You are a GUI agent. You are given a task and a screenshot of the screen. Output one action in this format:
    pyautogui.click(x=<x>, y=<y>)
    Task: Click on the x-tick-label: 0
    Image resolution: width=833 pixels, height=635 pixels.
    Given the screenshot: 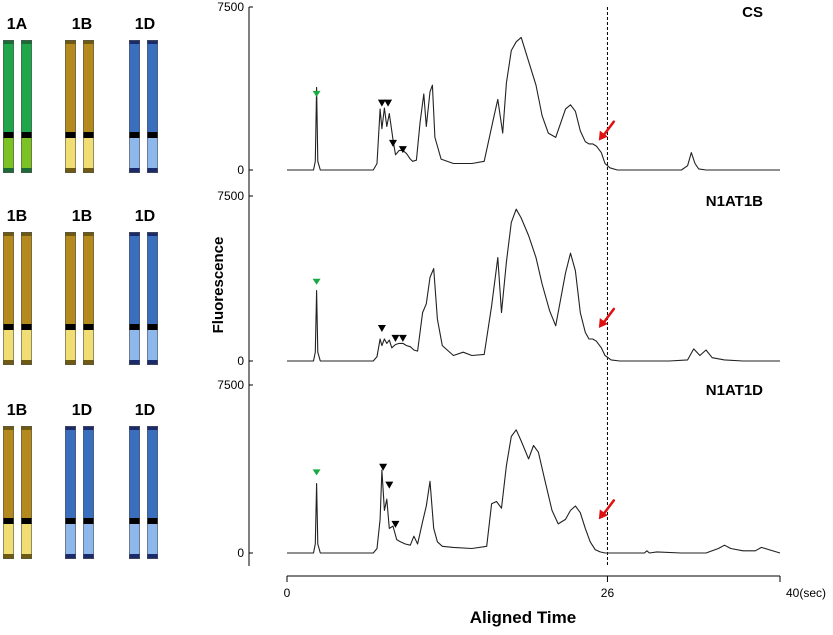 What is the action you would take?
    pyautogui.click(x=287, y=593)
    